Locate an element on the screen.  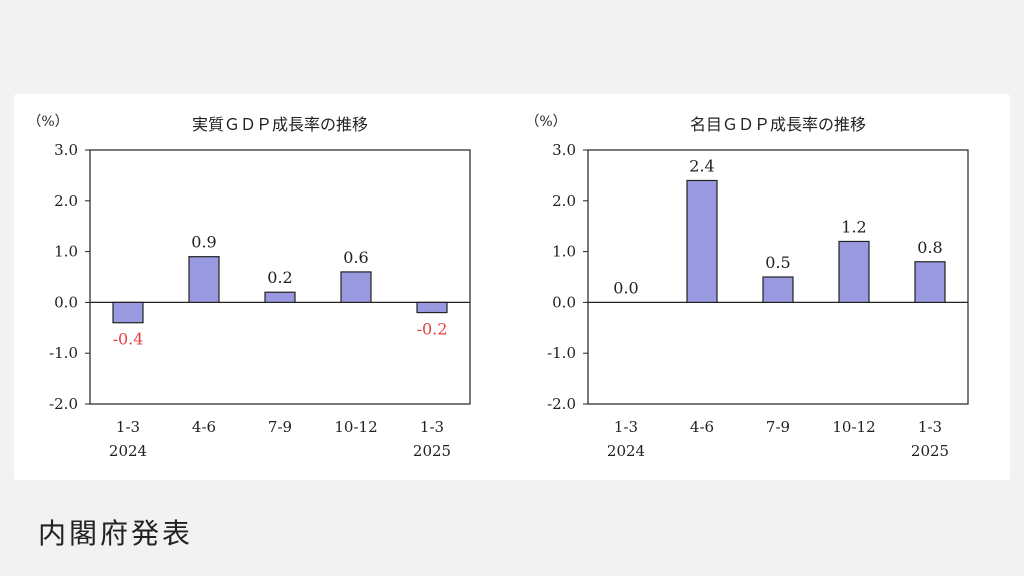
nominal-gdp-xtick-label-4: 1-3 is located at coordinates (930, 427).